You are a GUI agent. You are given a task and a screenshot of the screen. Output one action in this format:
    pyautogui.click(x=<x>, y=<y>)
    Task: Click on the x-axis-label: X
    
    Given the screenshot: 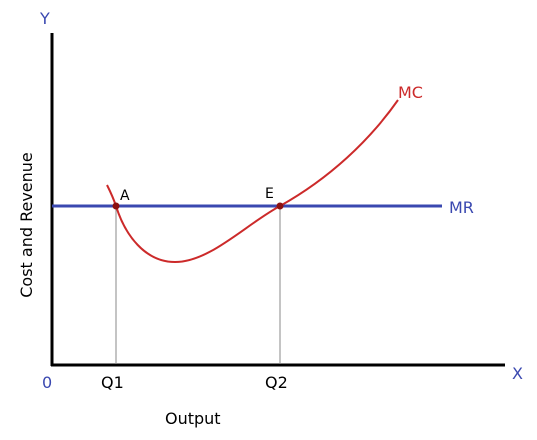 What is the action you would take?
    pyautogui.click(x=517, y=373)
    